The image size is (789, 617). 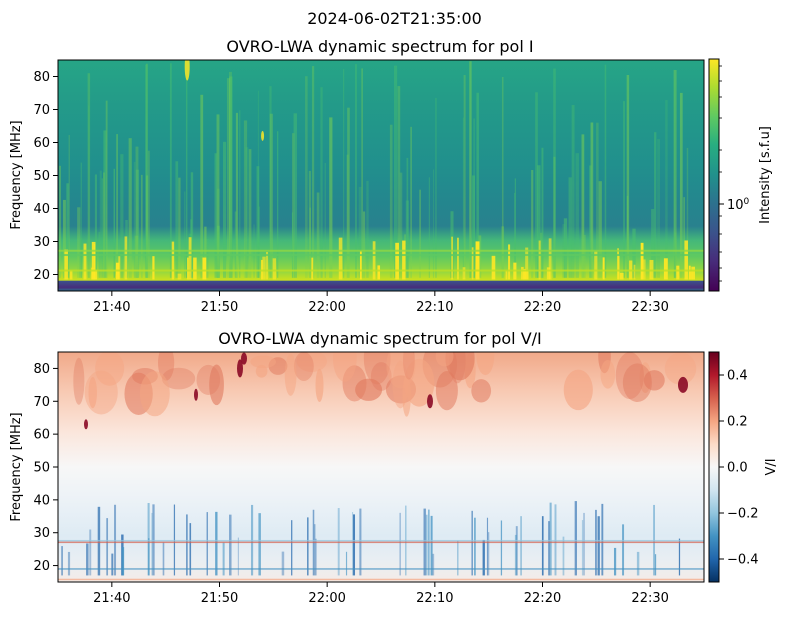 I want to click on panel2-title: OVRO-LWA dynamic spectrum for pol V/I, so click(x=380, y=338).